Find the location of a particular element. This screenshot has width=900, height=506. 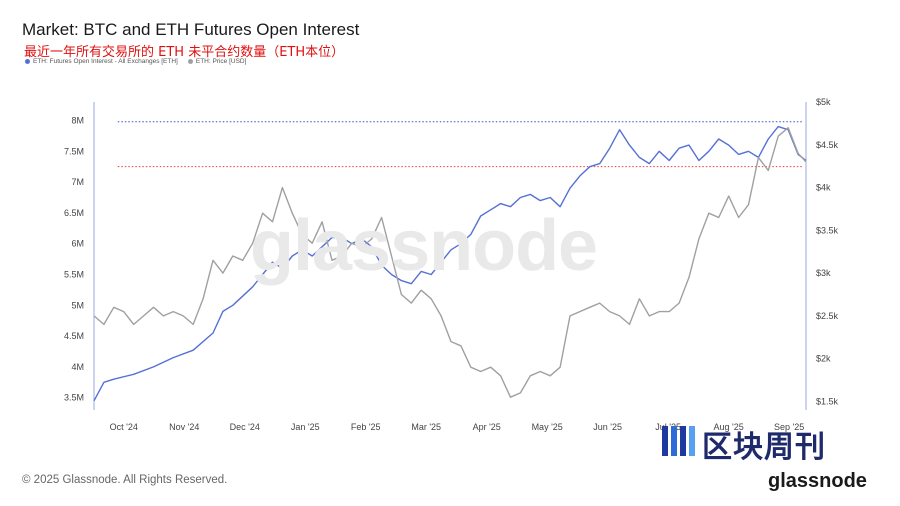

chart-subtitle: 最近一年所有交易所的 ETH 未平合约数量（ETH本位） is located at coordinates (184, 52).